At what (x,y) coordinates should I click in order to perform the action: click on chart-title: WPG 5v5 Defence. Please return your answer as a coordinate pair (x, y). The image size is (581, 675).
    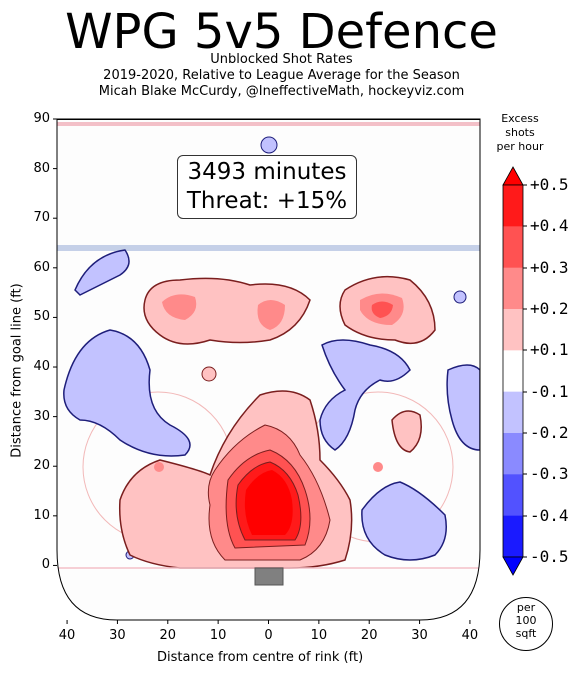
    Looking at the image, I should click on (281, 32).